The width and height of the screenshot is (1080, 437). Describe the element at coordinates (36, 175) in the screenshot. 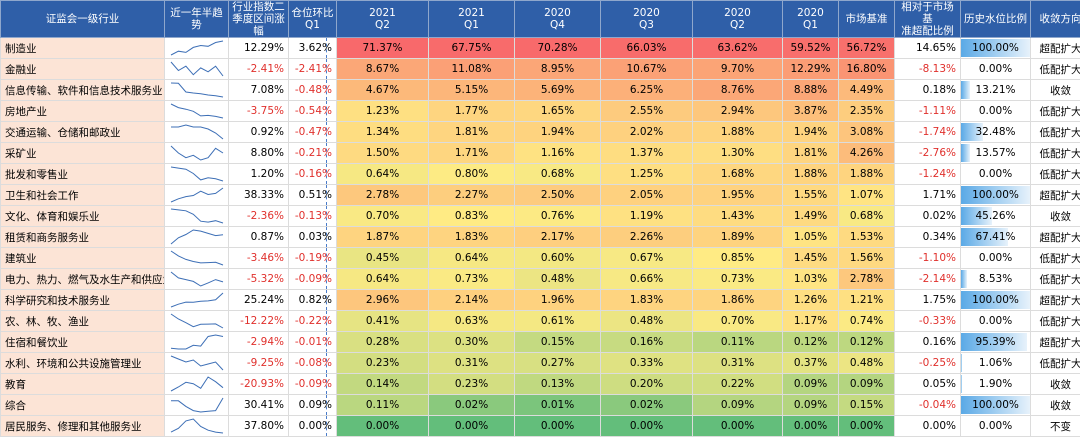

I see `industry-name-text: 批发和零售业` at that location.